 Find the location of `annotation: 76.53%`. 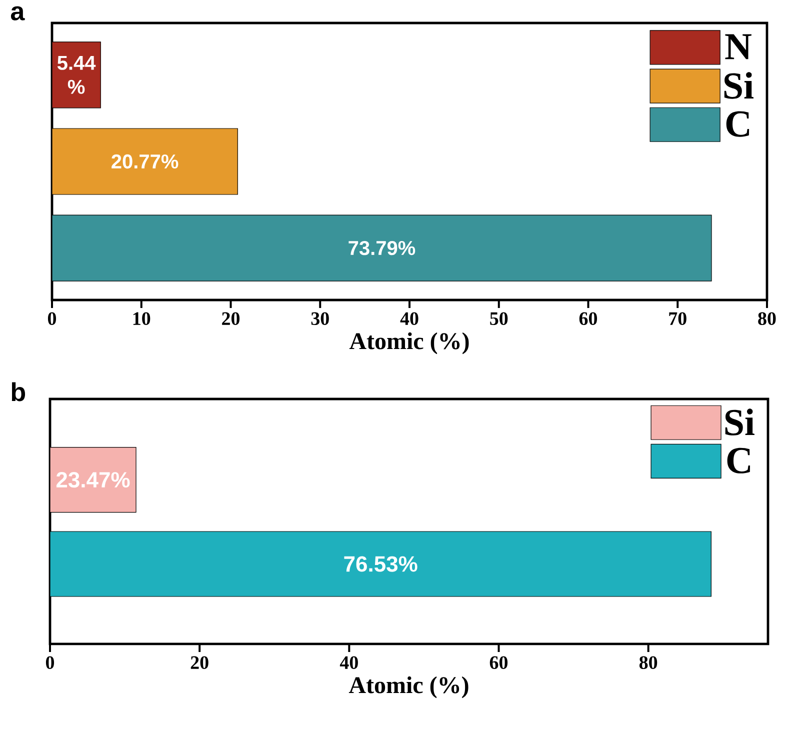

annotation: 76.53% is located at coordinates (381, 564).